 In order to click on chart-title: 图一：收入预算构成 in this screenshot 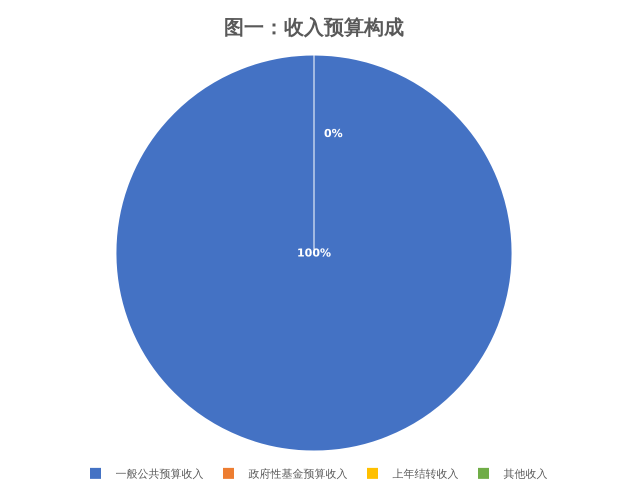, I will do `click(314, 27)`.